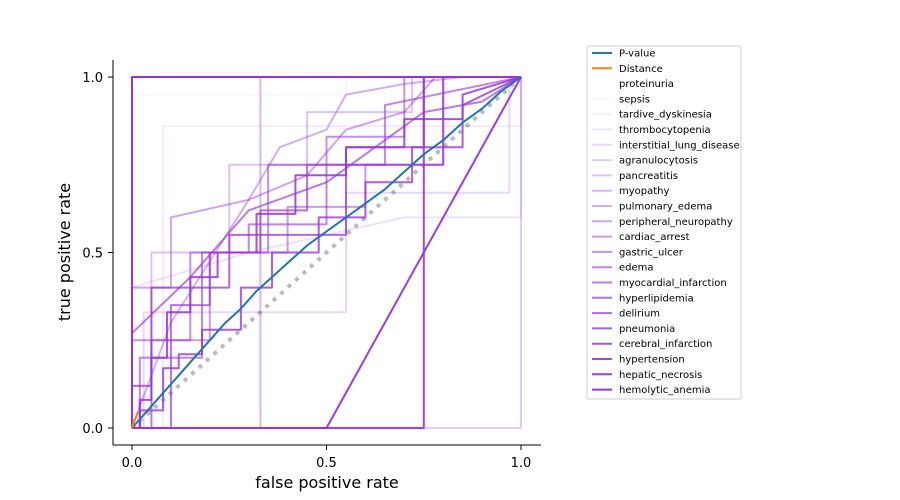 The height and width of the screenshot is (500, 900). What do you see at coordinates (652, 360) in the screenshot?
I see `legend-label: hypertension` at bounding box center [652, 360].